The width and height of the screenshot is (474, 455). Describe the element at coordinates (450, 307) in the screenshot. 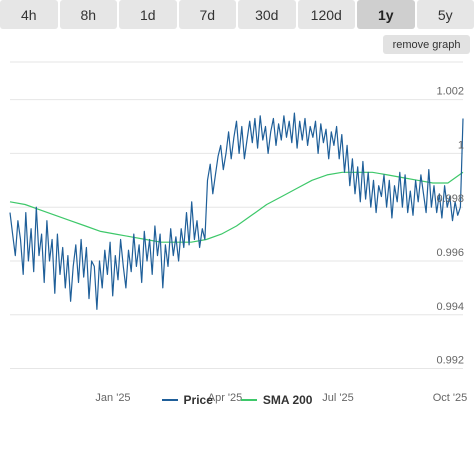

I see `y-tick-label: 0.994` at that location.